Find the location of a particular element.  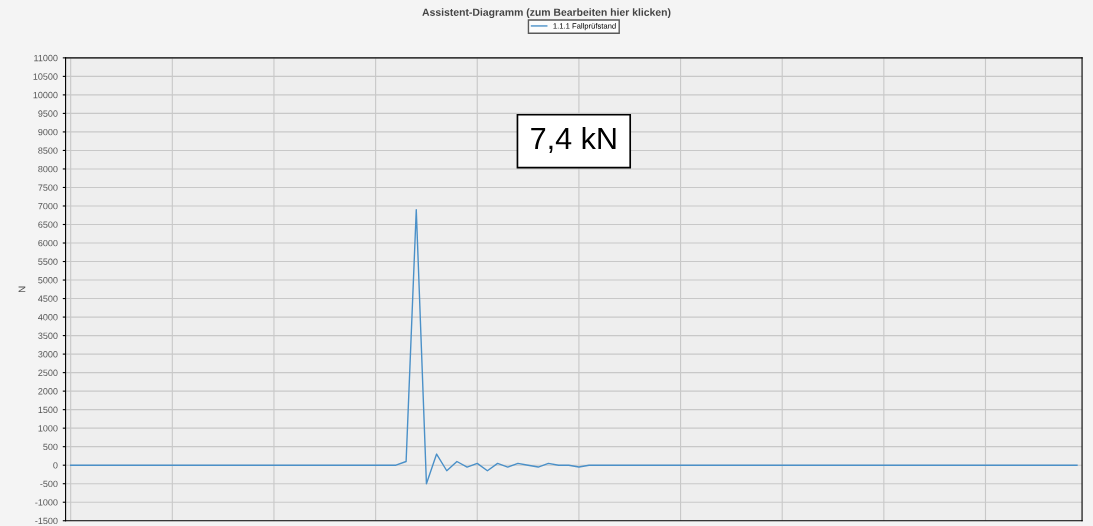

chart-title: Assistent-Diagramm (zum Bearbeiten hier klicken) is located at coordinates (546, 13).